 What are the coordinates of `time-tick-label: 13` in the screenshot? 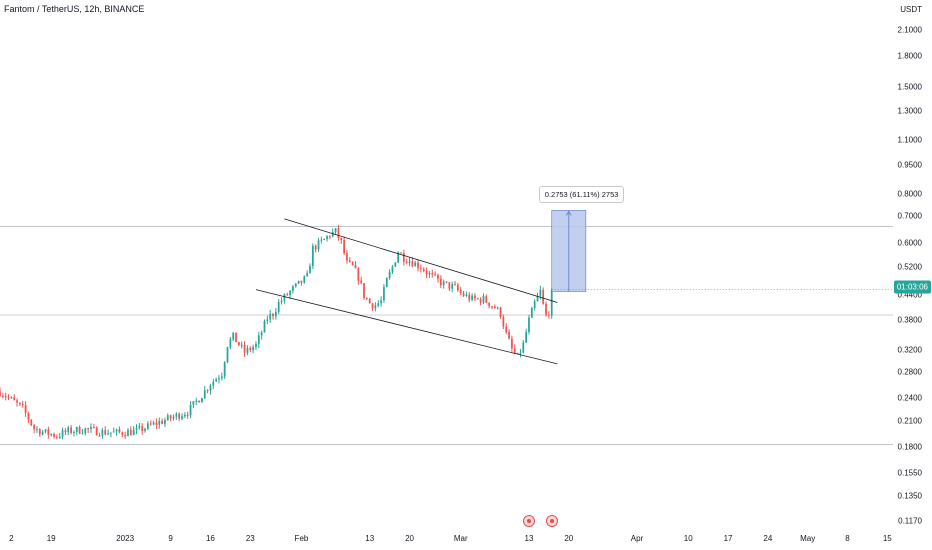 It's located at (529, 538).